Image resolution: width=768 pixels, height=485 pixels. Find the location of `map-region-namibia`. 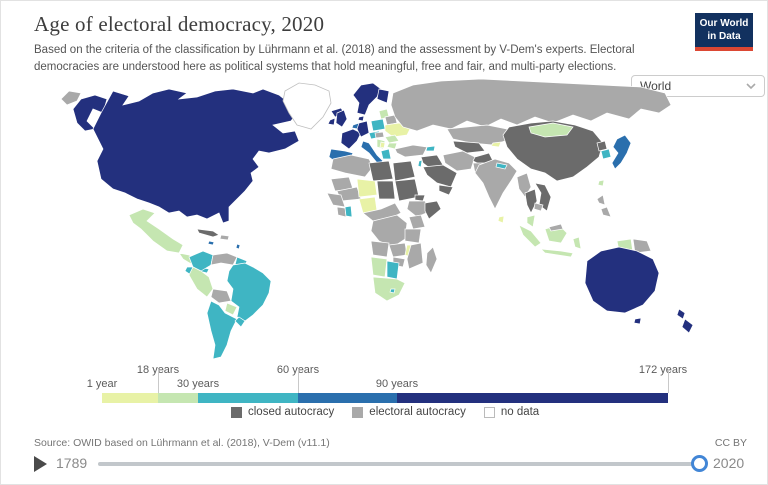

map-region-namibia is located at coordinates (379, 267).